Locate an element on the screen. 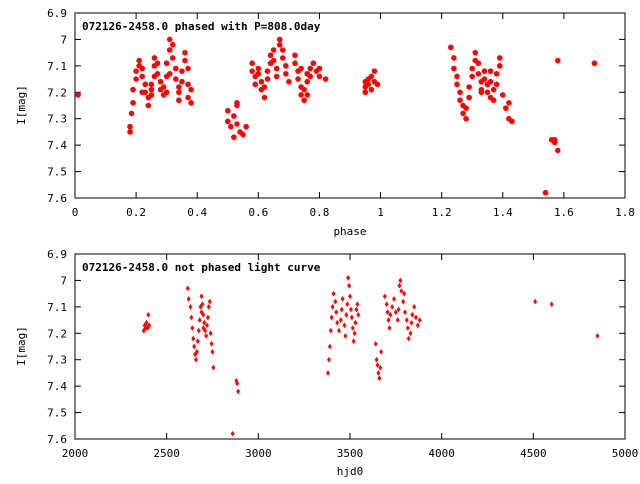  phased-y-tick-label: 7.1 is located at coordinates (57, 66).